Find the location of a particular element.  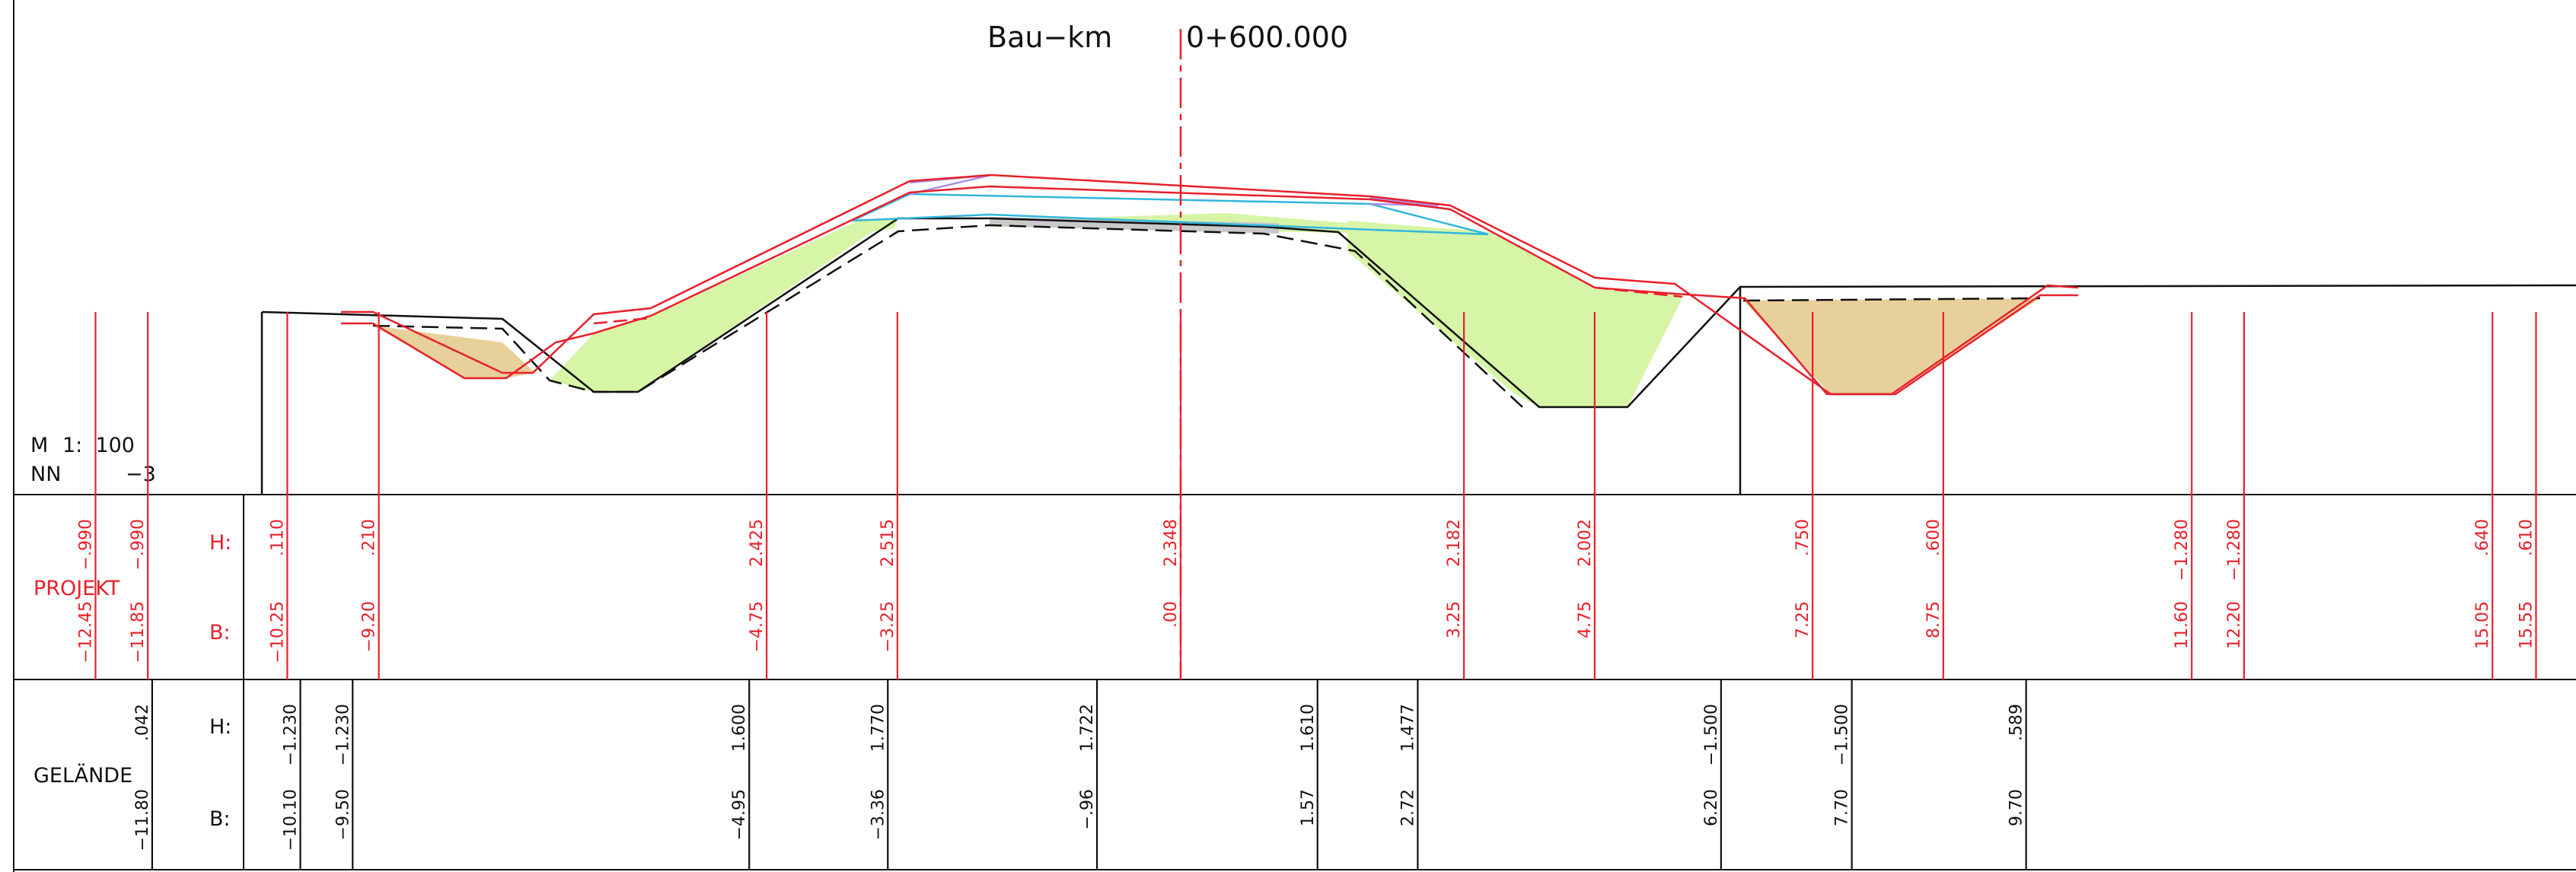

projekt-h-value: .640 is located at coordinates (2483, 537).